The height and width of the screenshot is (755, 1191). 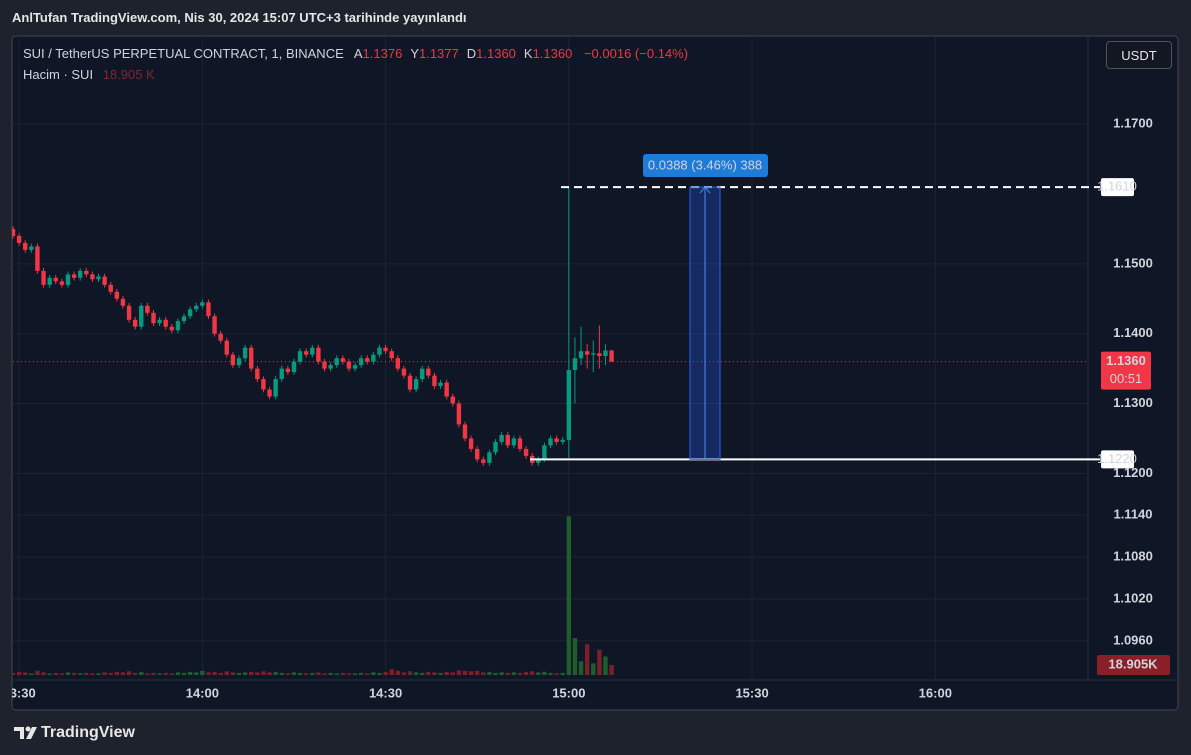 What do you see at coordinates (89, 74) in the screenshot?
I see `volume-legend: Hacim · SUI 18.905 K` at bounding box center [89, 74].